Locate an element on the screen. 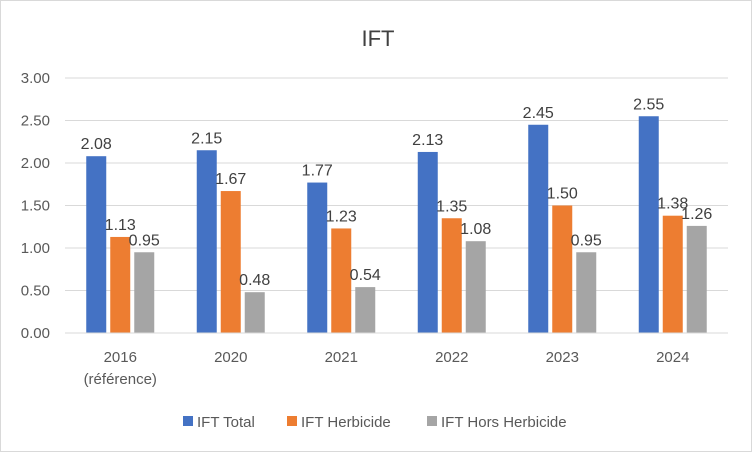  data-label: 1.67 is located at coordinates (230, 179).